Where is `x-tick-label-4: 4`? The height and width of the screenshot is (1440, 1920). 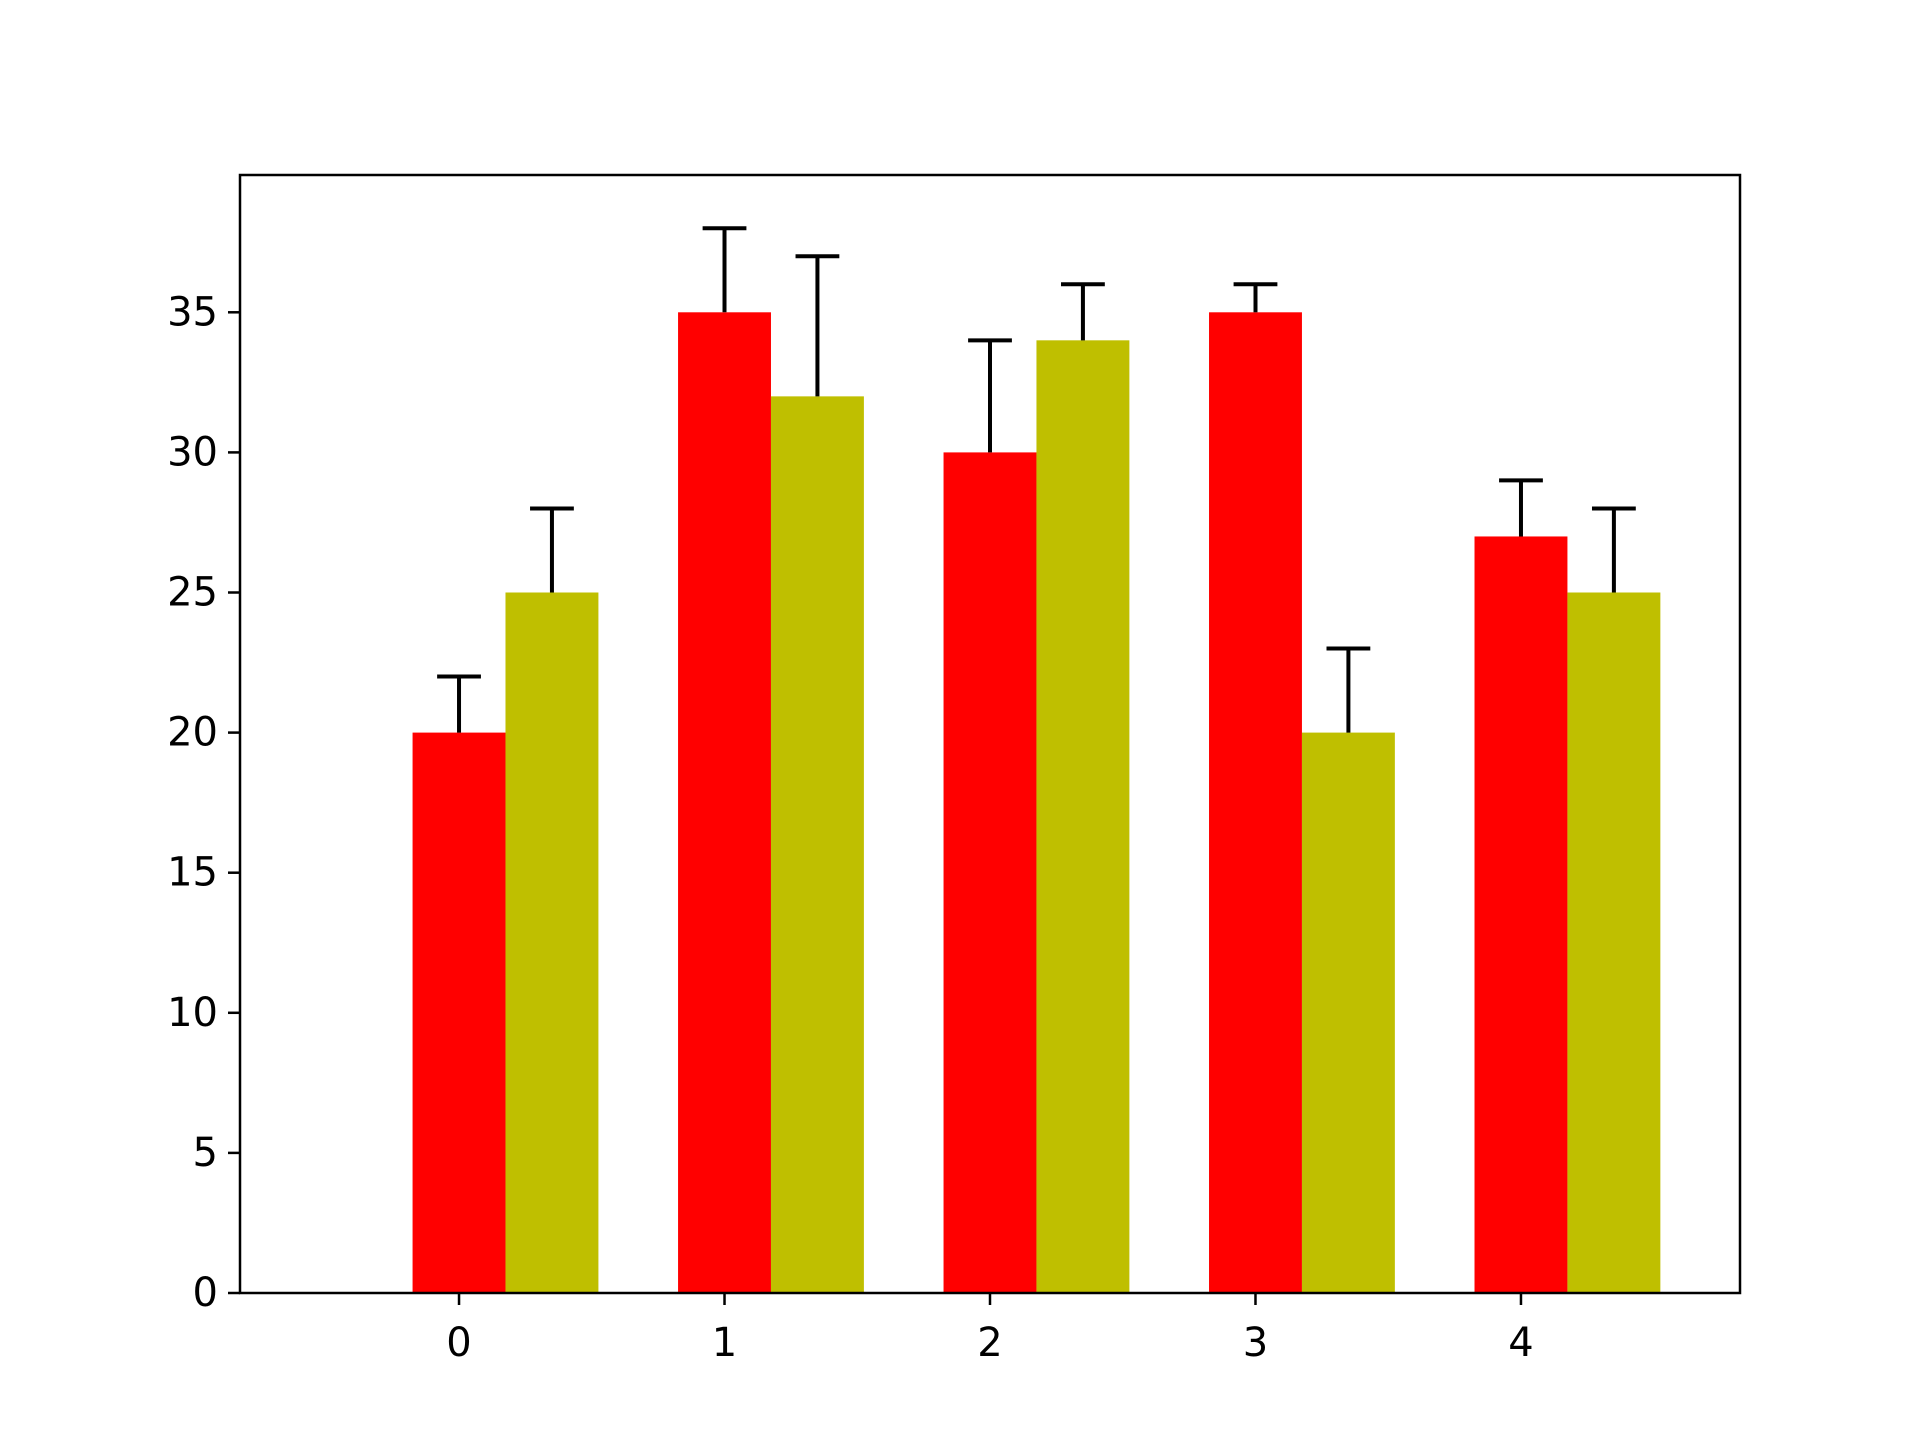
x-tick-label-4: 4 is located at coordinates (1520, 1343).